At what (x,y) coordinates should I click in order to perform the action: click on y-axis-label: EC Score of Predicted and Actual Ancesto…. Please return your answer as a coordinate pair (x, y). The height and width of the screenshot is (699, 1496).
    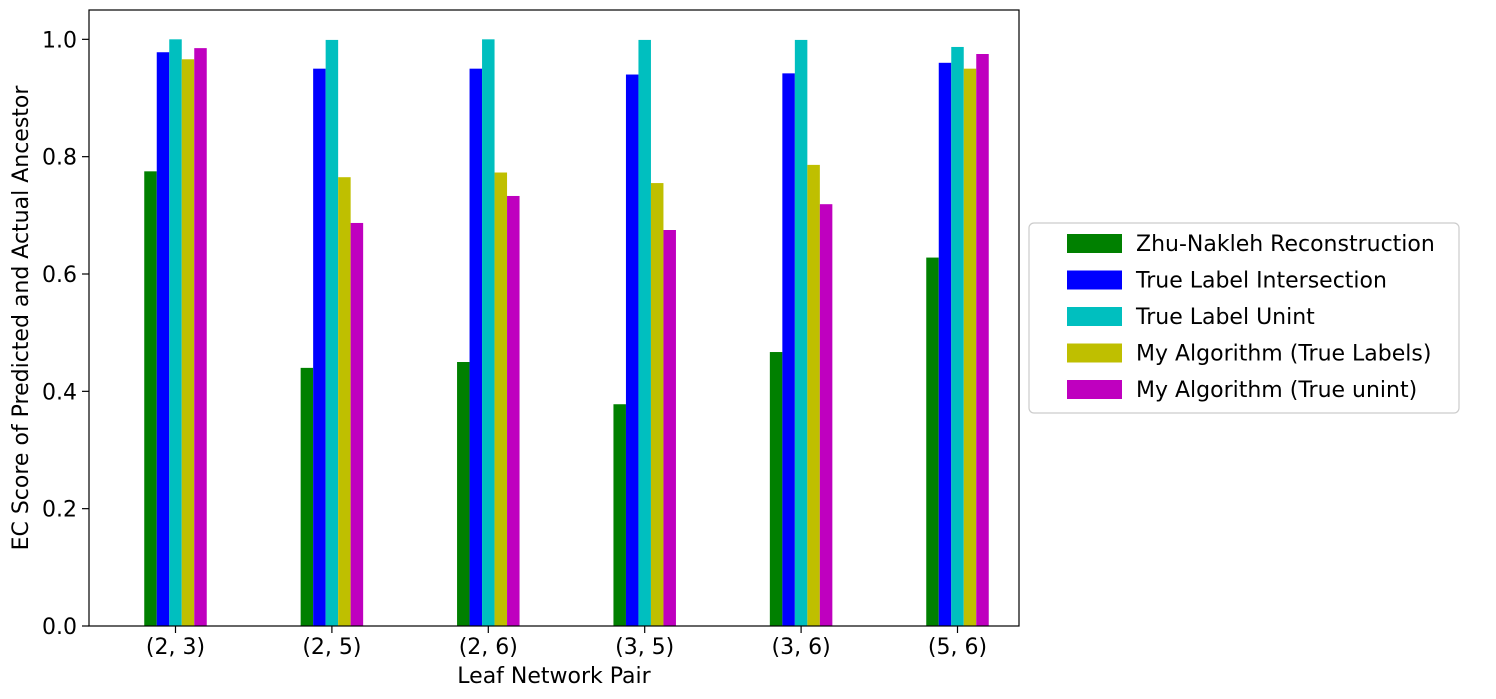
    Looking at the image, I should click on (21, 318).